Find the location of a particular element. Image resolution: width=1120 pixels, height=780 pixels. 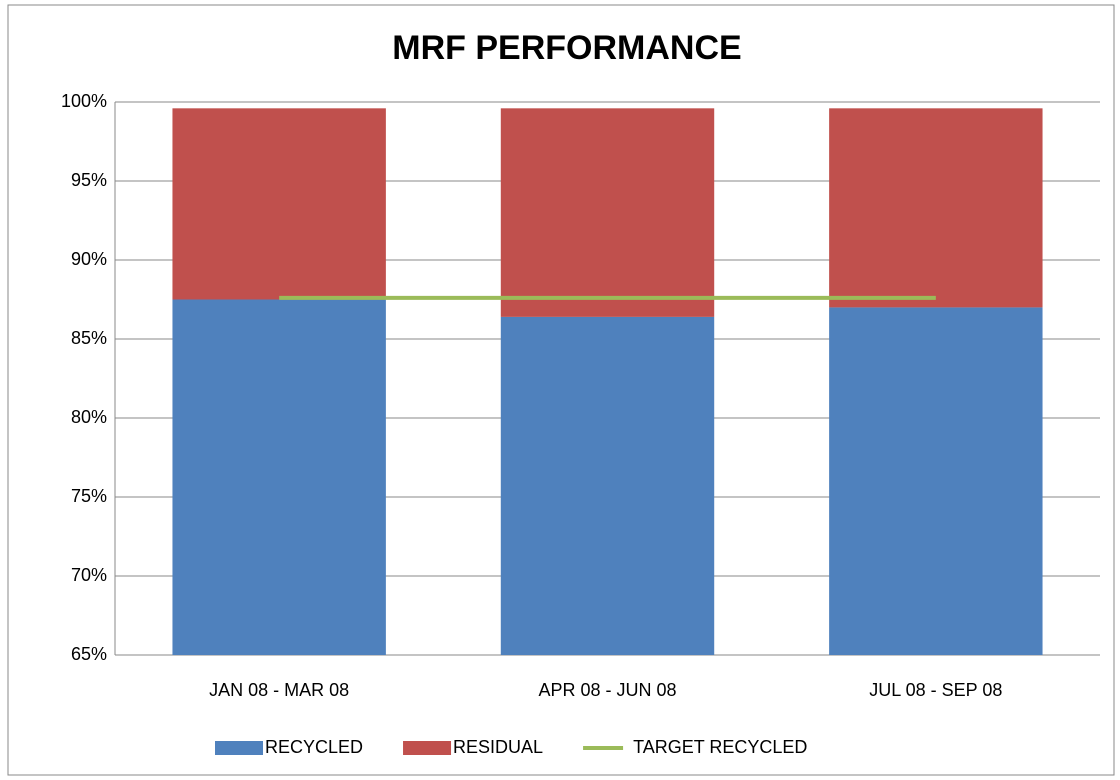

legend-label: TARGET RECYCLED is located at coordinates (720, 747).